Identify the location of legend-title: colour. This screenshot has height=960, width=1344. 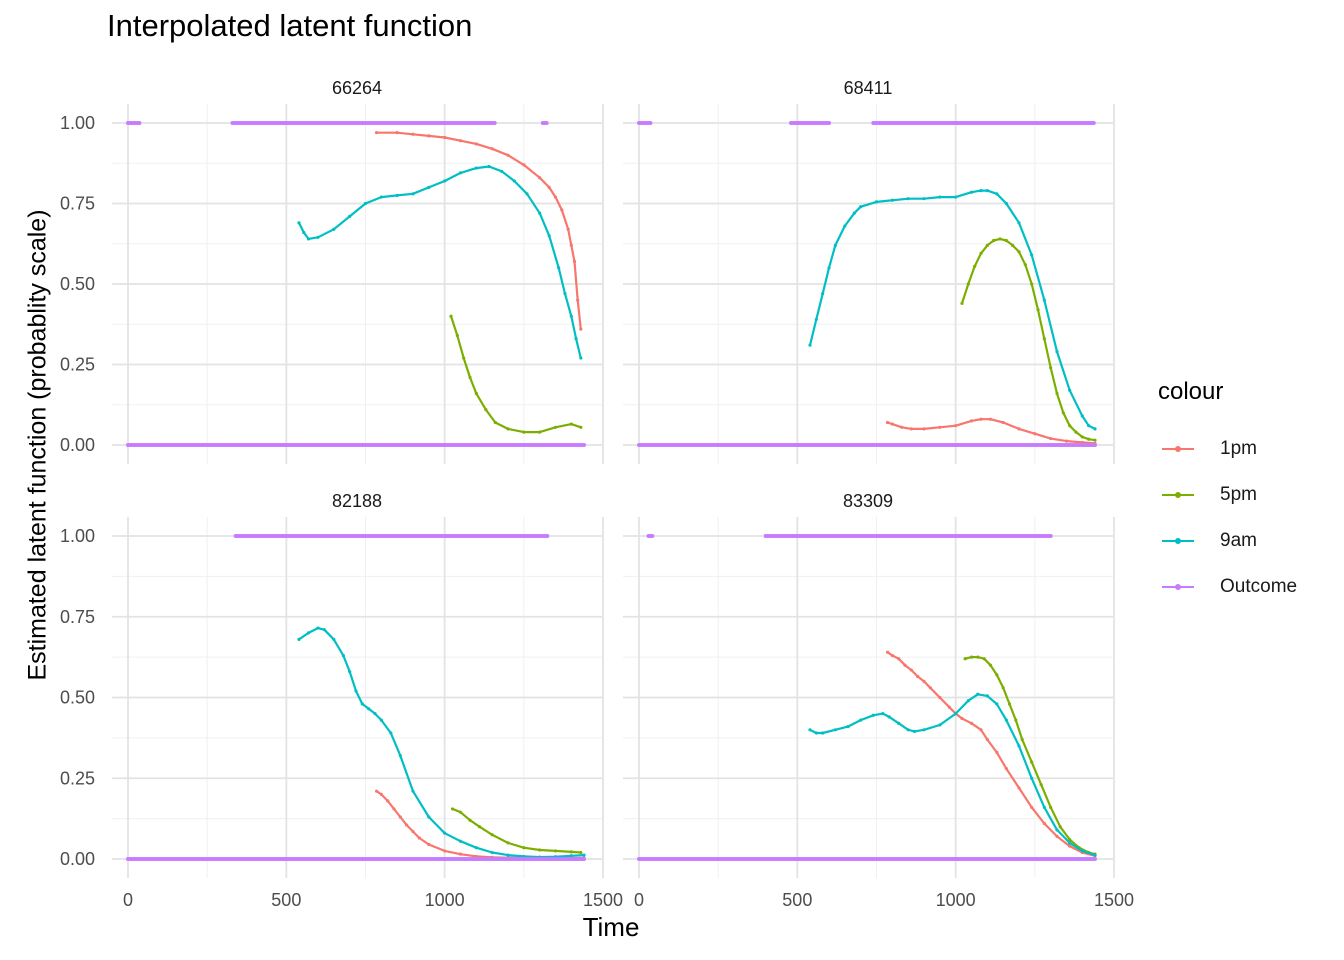
(1191, 391).